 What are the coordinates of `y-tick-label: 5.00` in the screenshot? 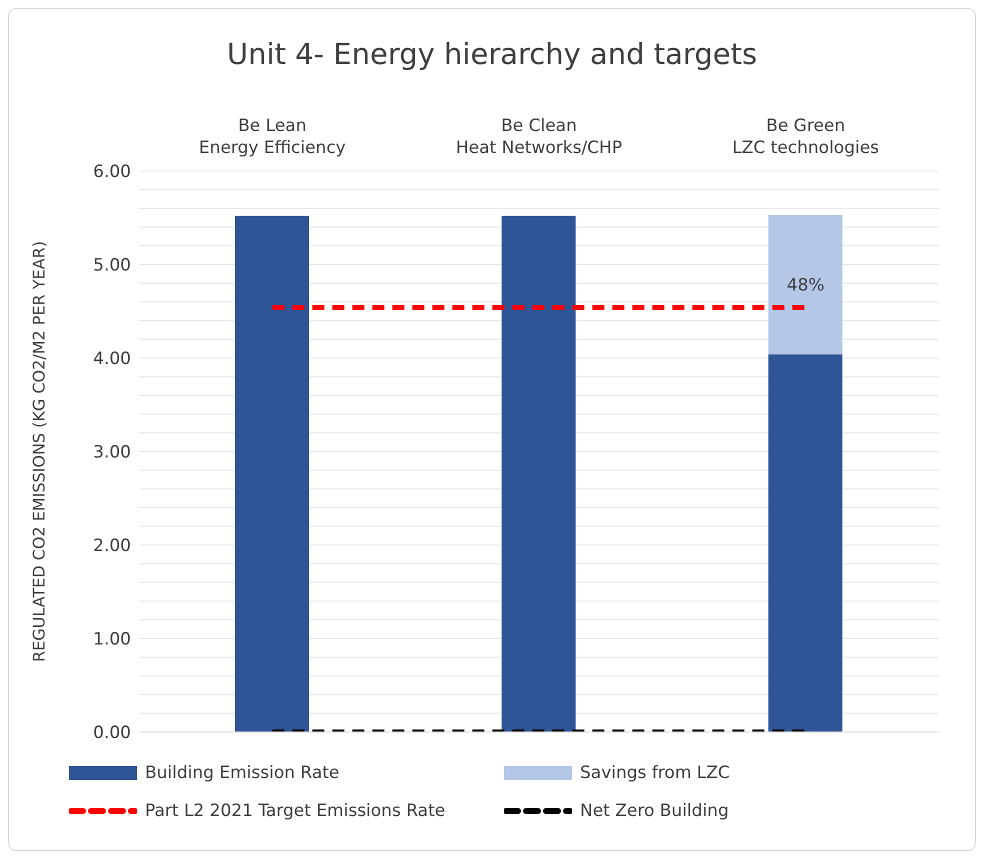 It's located at (112, 266).